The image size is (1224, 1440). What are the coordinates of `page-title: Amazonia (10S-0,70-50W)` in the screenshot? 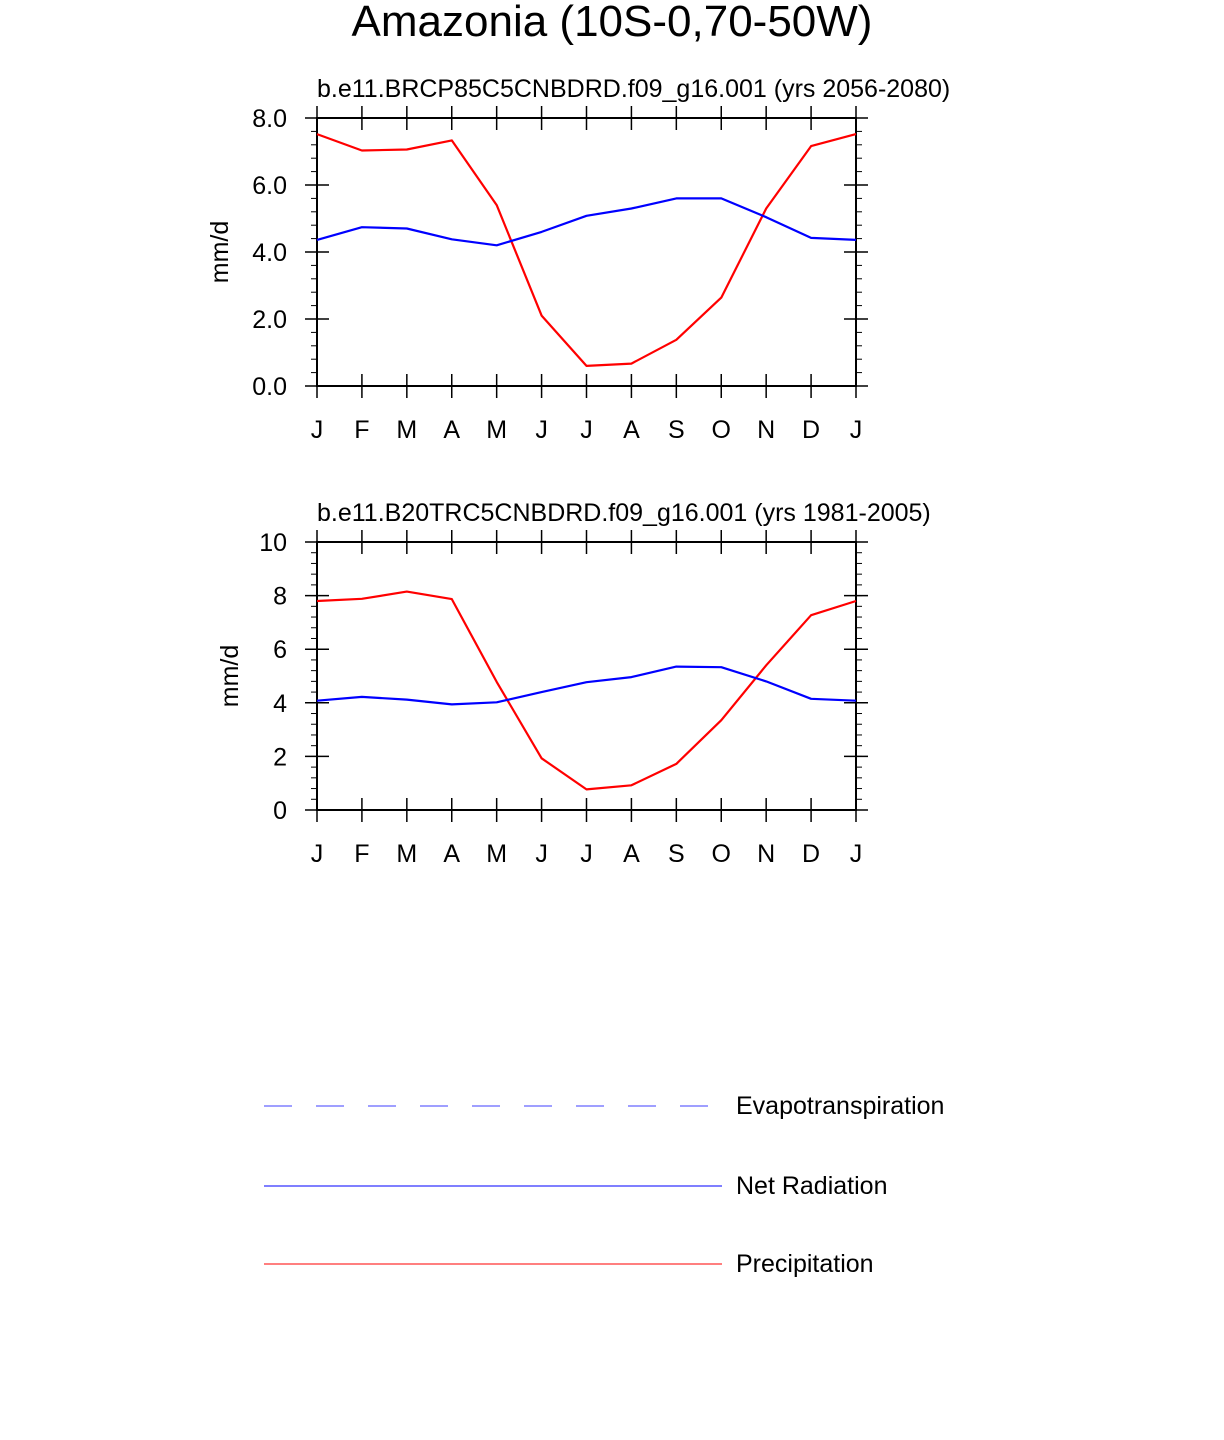 It's located at (612, 23).